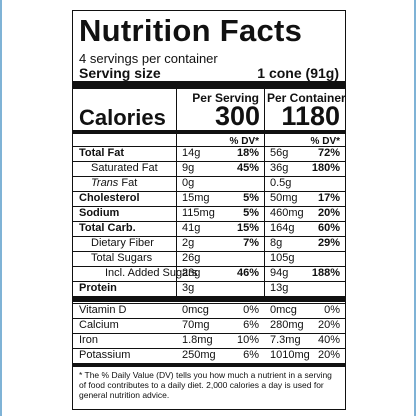 The image size is (416, 416). What do you see at coordinates (129, 183) in the screenshot?
I see `nutrient-name-rest: Fat` at bounding box center [129, 183].